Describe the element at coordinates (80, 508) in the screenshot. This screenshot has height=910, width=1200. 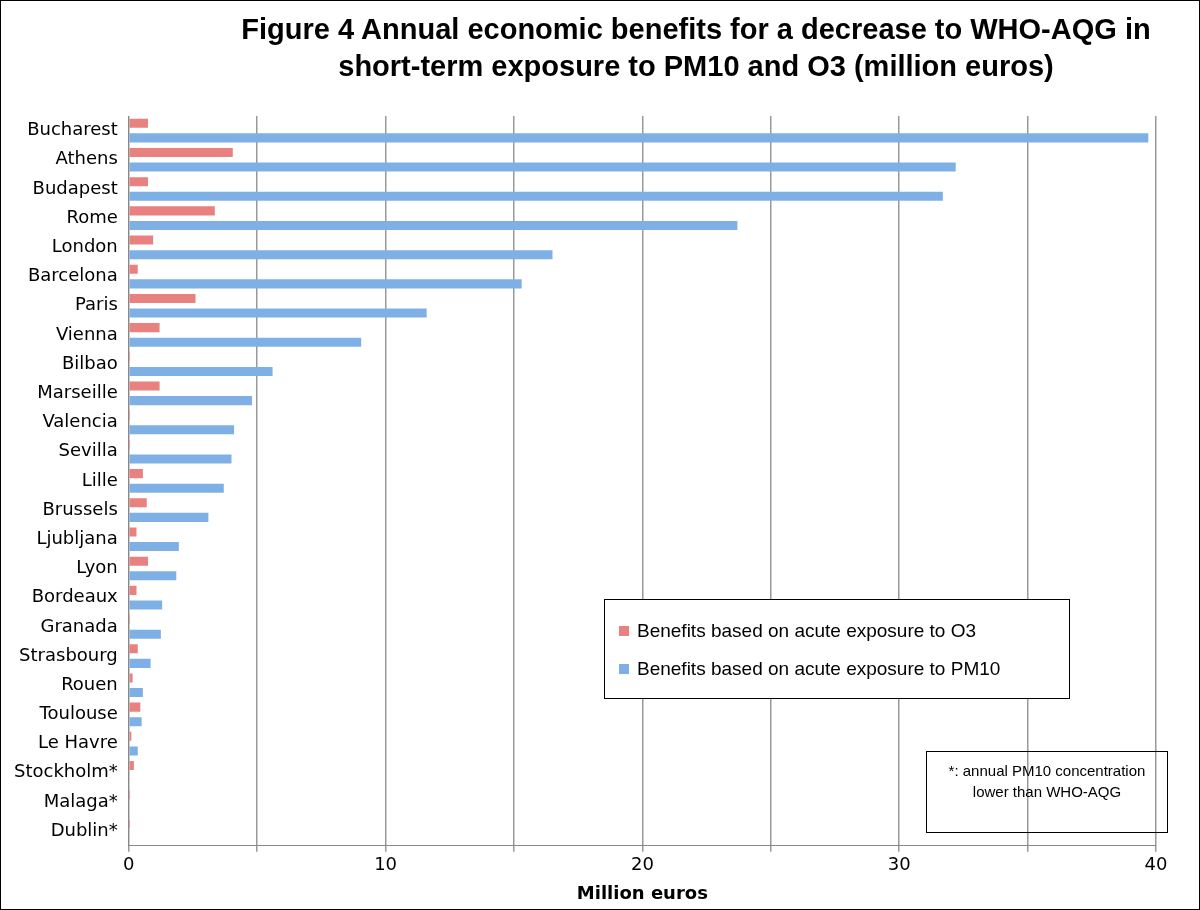
I see `y-tick-label: Brussels` at that location.